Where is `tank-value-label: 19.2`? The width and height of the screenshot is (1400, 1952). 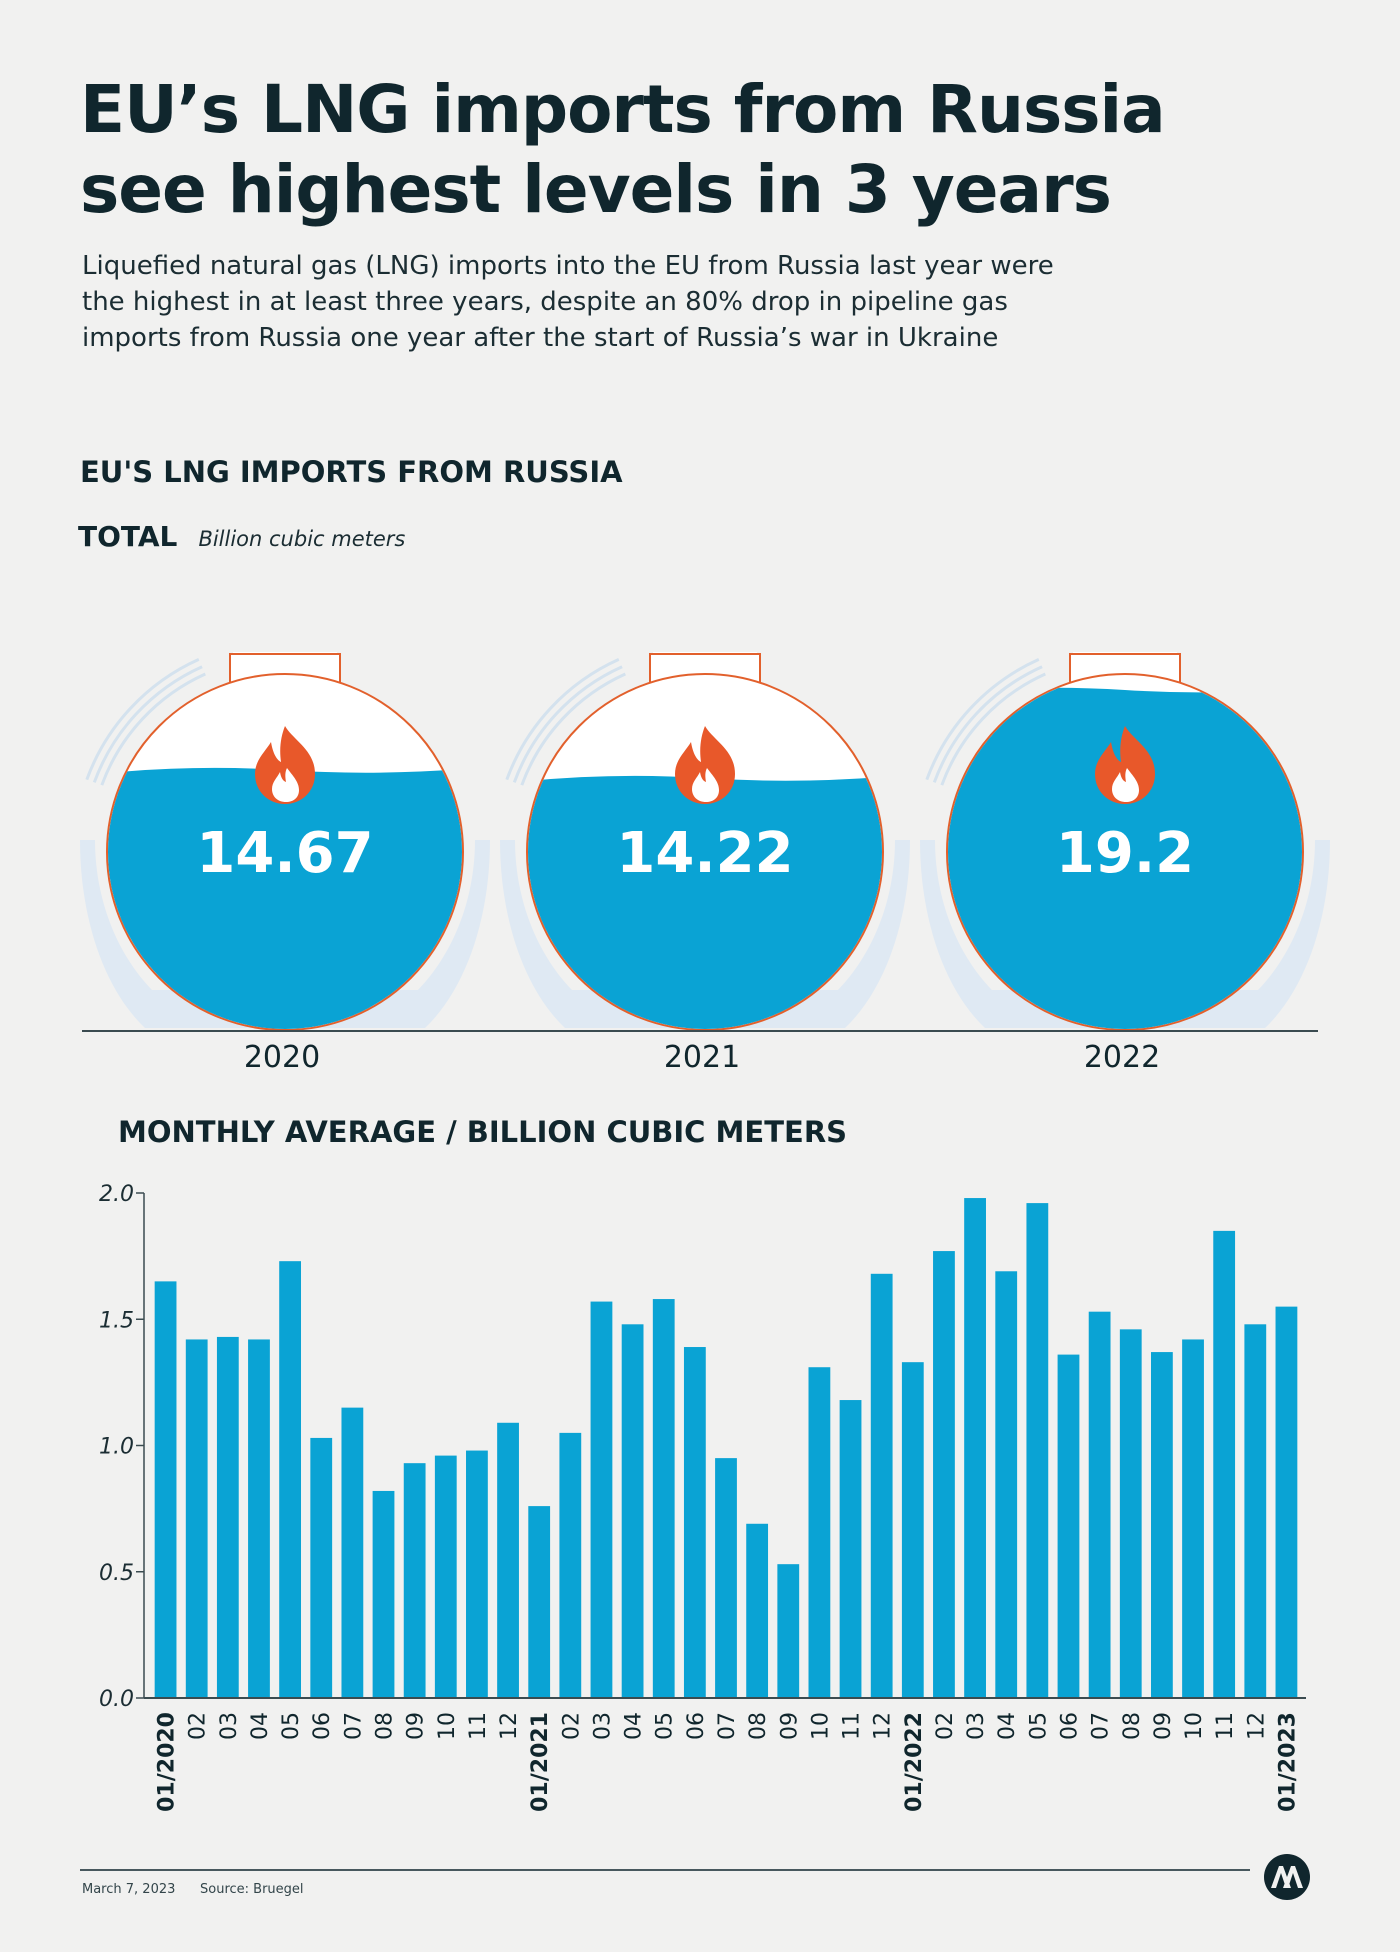
tank-value-label: 19.2 is located at coordinates (1125, 853).